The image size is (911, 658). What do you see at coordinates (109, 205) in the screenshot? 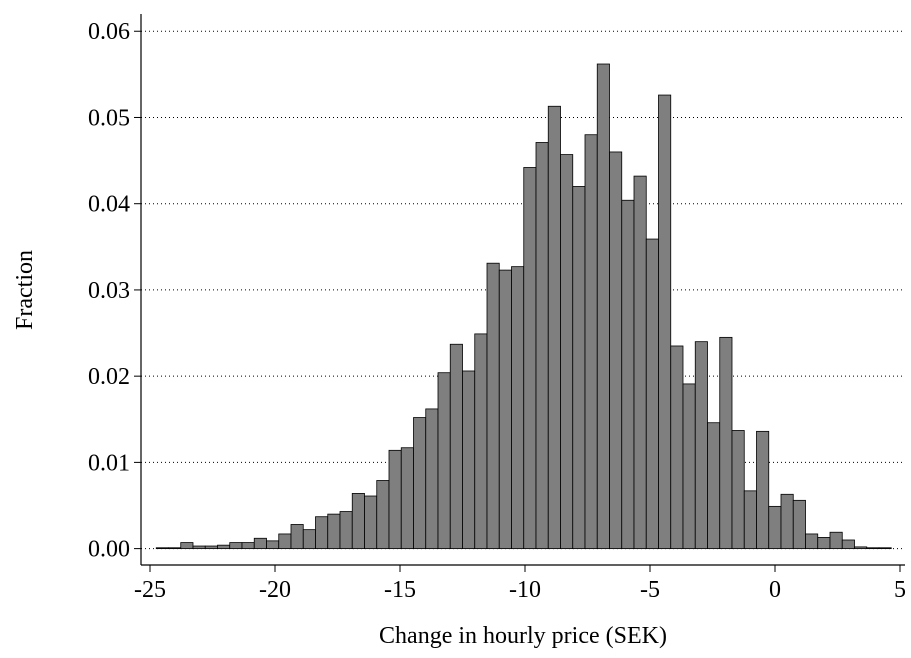
I see `y-tick-label: 0.04` at bounding box center [109, 205].